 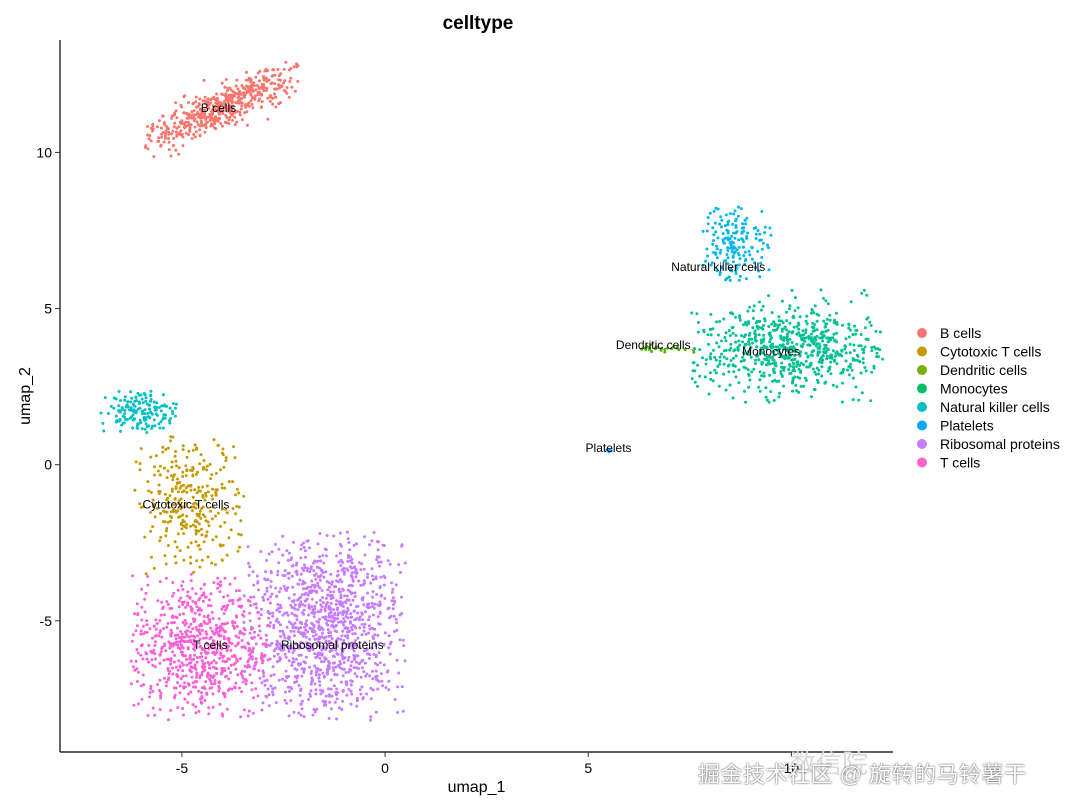 I want to click on legend-label: B cells, so click(x=960, y=333).